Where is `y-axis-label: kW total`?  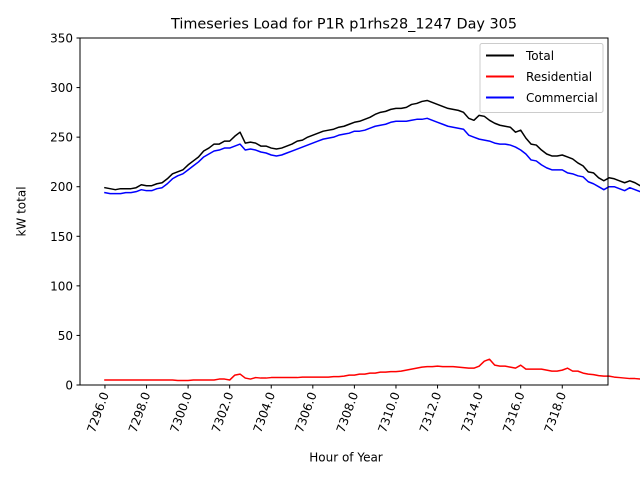 y-axis-label: kW total is located at coordinates (22, 211).